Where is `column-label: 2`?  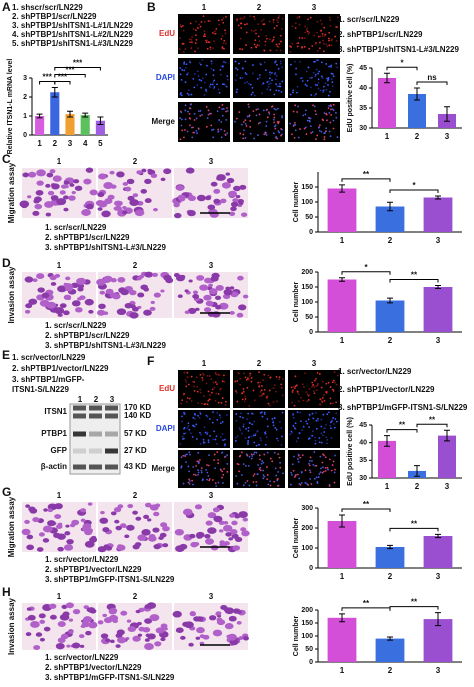
column-label: 2 is located at coordinates (259, 363).